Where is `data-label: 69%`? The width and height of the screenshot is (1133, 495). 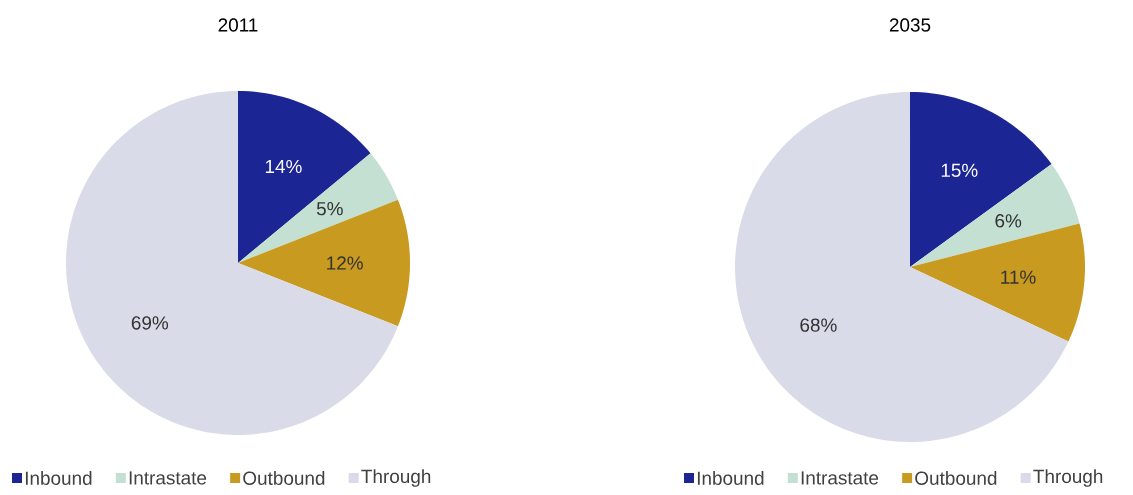
data-label: 69% is located at coordinates (150, 323).